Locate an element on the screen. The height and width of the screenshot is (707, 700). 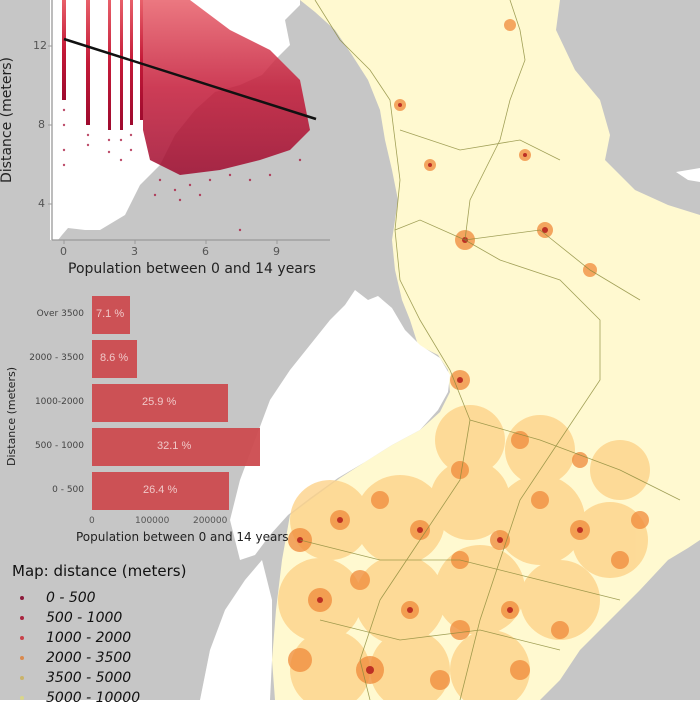
scatter-points is located at coordinates (186, 87).